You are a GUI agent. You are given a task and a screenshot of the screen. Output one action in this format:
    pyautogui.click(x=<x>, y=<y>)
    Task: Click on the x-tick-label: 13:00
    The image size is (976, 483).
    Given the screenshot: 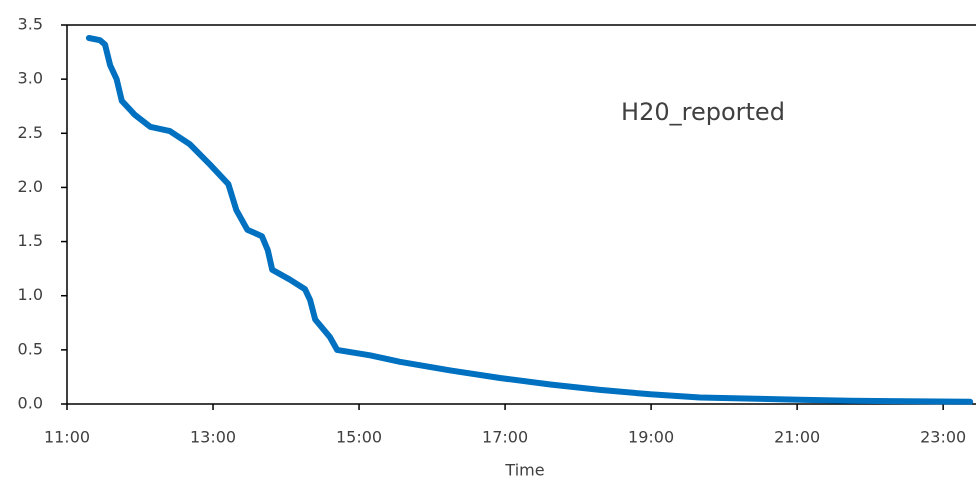 What is the action you would take?
    pyautogui.click(x=213, y=437)
    